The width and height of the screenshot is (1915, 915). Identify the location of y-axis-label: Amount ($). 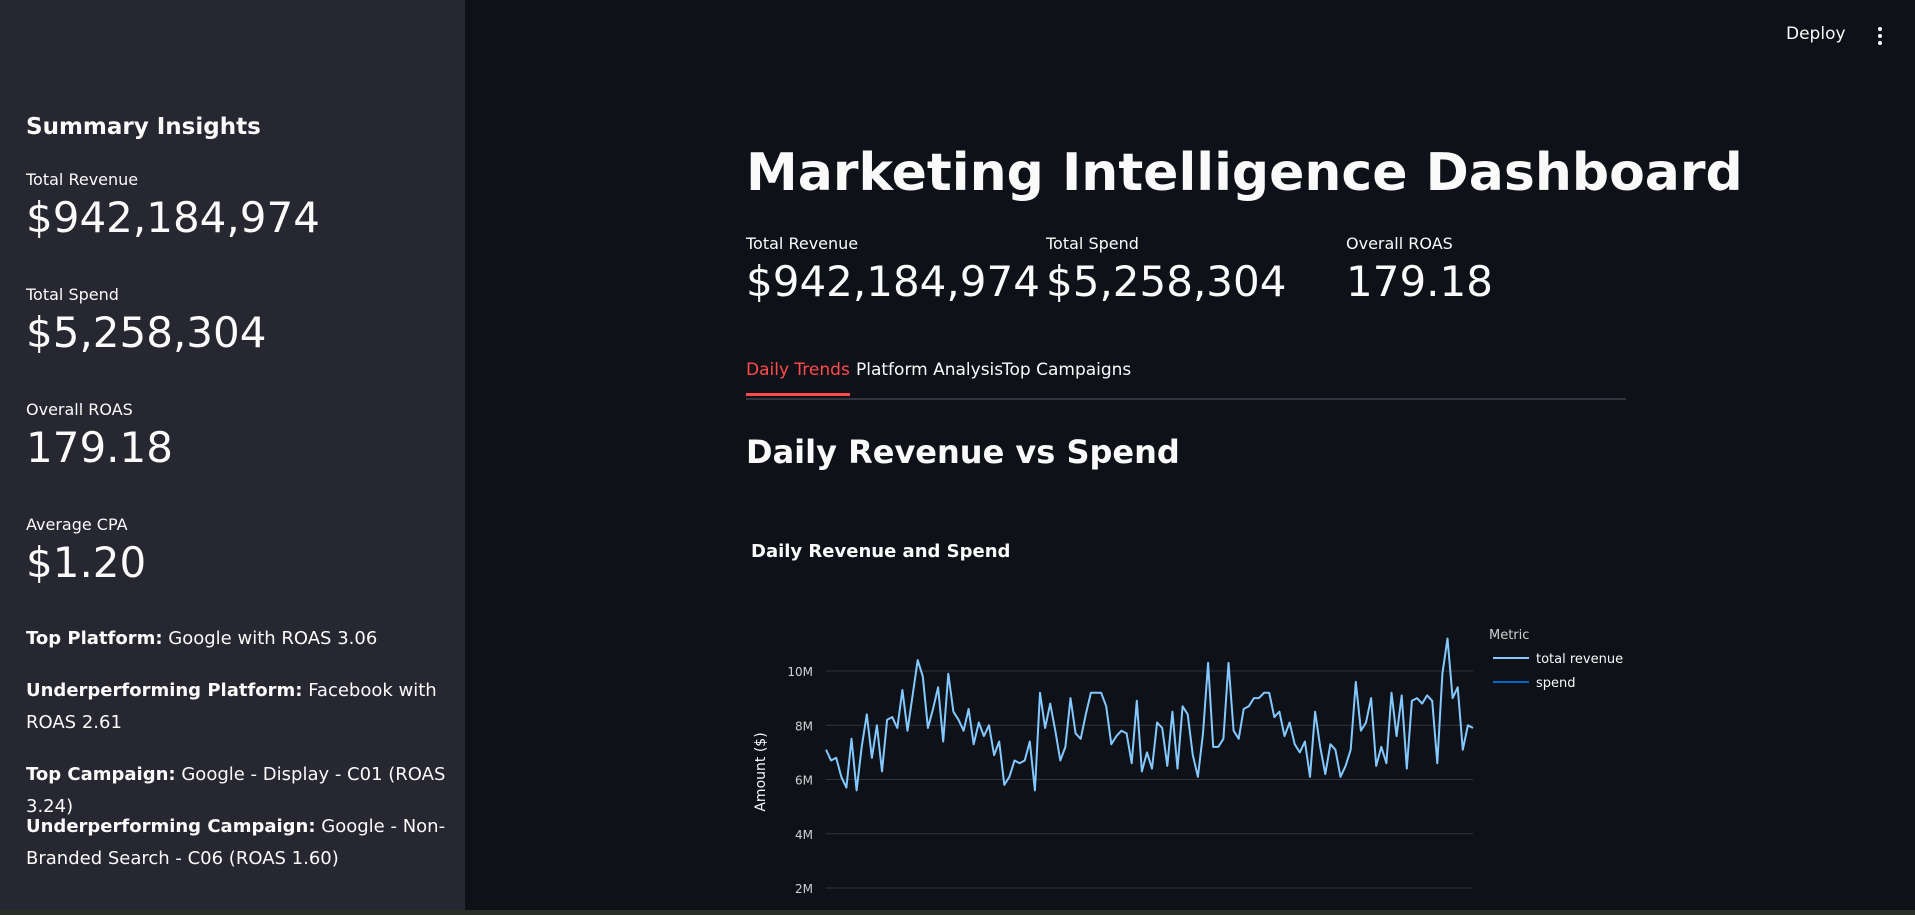
(761, 771).